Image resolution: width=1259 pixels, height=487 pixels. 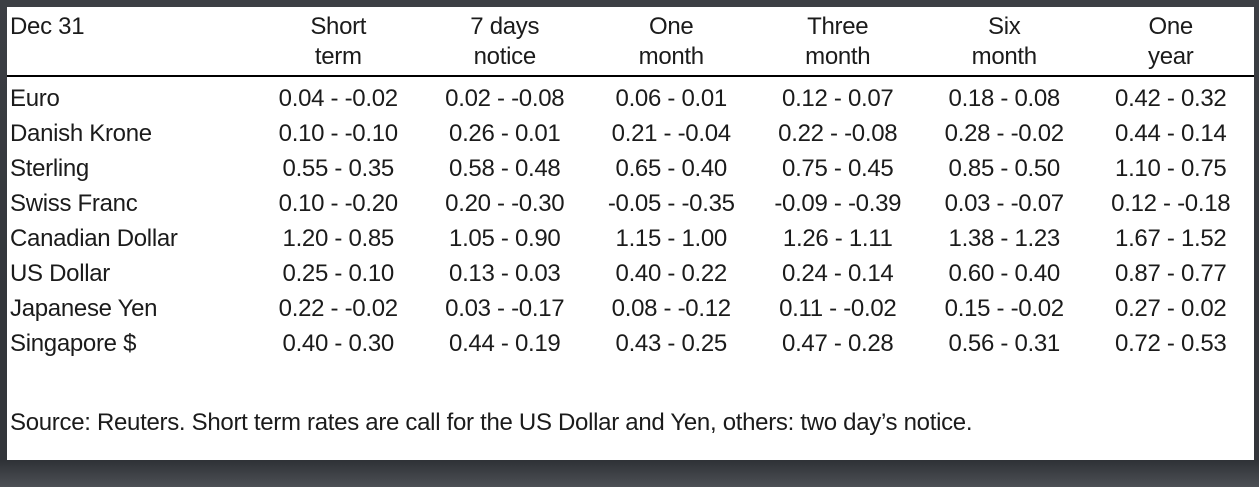 What do you see at coordinates (74, 203) in the screenshot?
I see `currency-label: Swiss Franc` at bounding box center [74, 203].